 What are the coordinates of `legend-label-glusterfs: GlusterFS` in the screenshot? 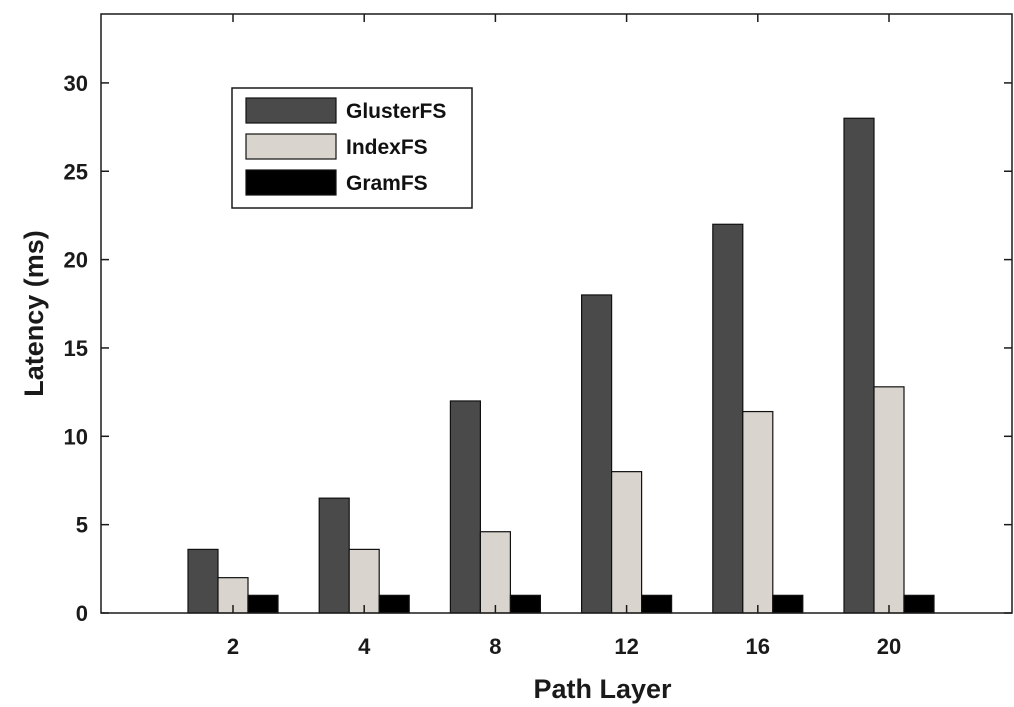 It's located at (396, 111).